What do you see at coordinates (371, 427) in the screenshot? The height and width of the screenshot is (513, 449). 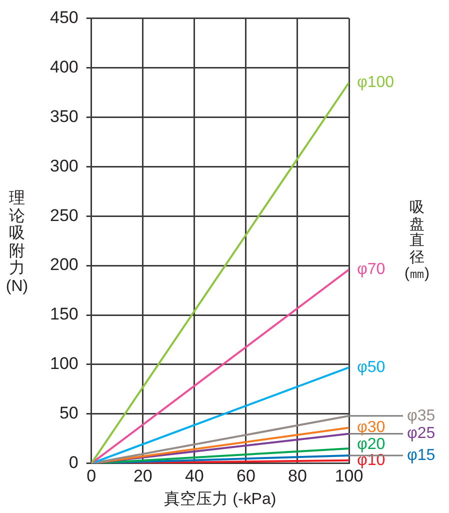 I see `series-label: φ30` at bounding box center [371, 427].